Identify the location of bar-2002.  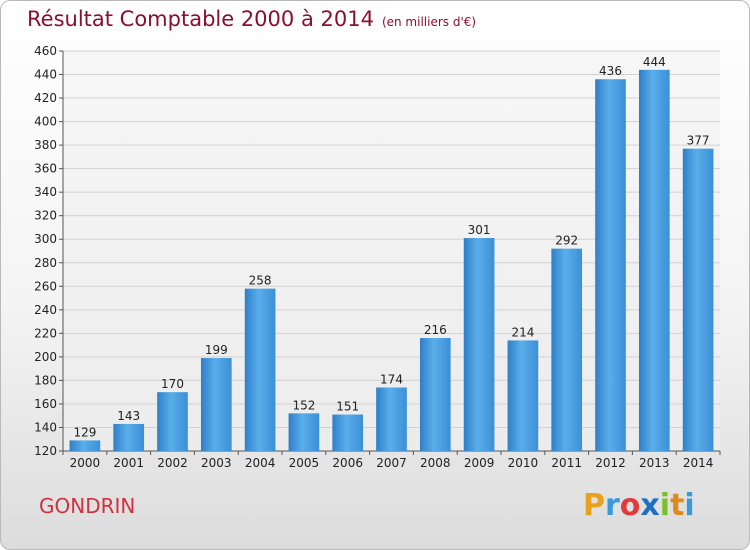
(172, 421).